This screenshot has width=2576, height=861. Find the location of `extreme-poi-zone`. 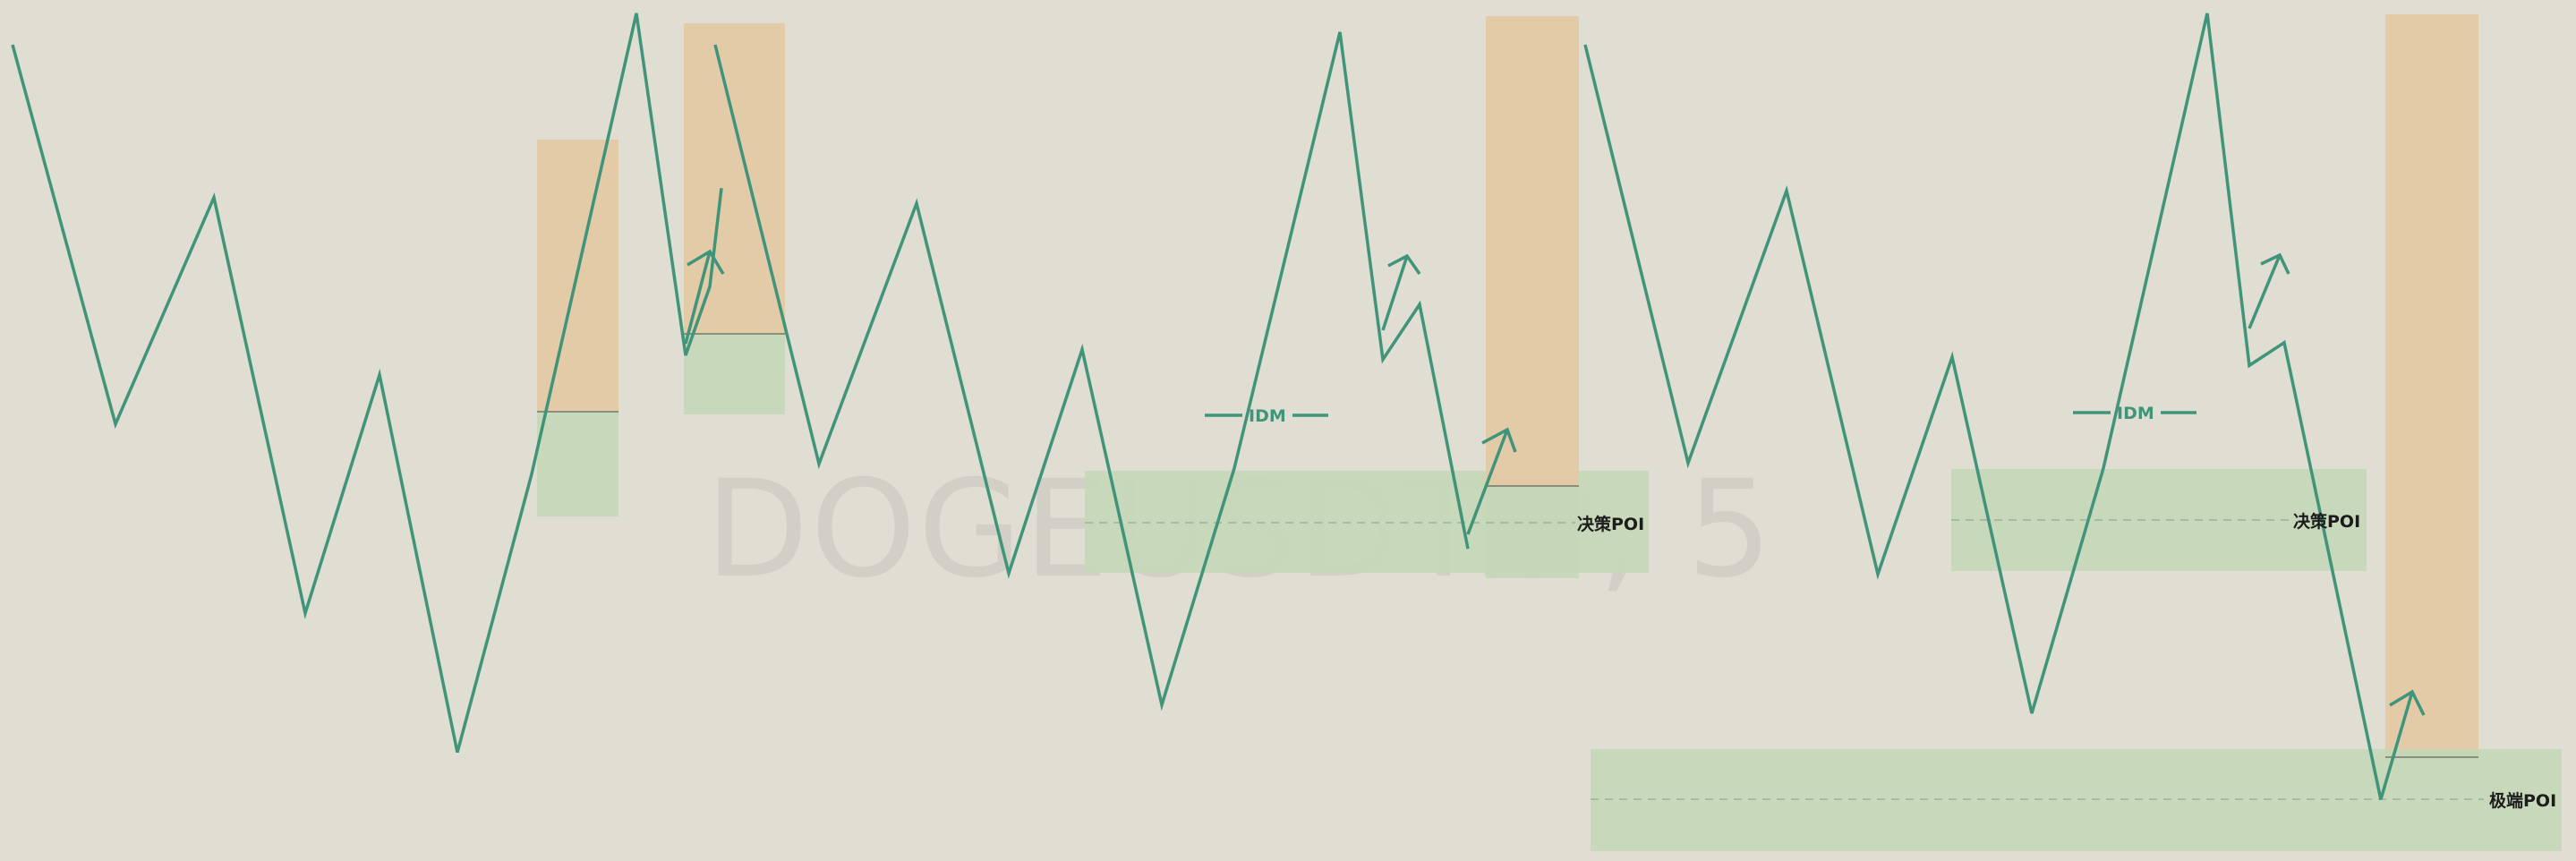

extreme-poi-zone is located at coordinates (2076, 800).